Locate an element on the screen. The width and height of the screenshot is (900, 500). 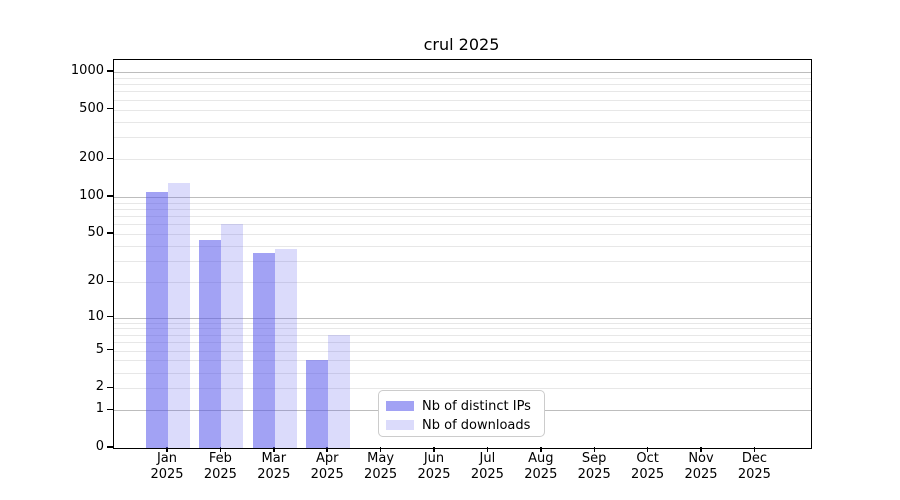
y-tick-label: 50 is located at coordinates (95, 232).